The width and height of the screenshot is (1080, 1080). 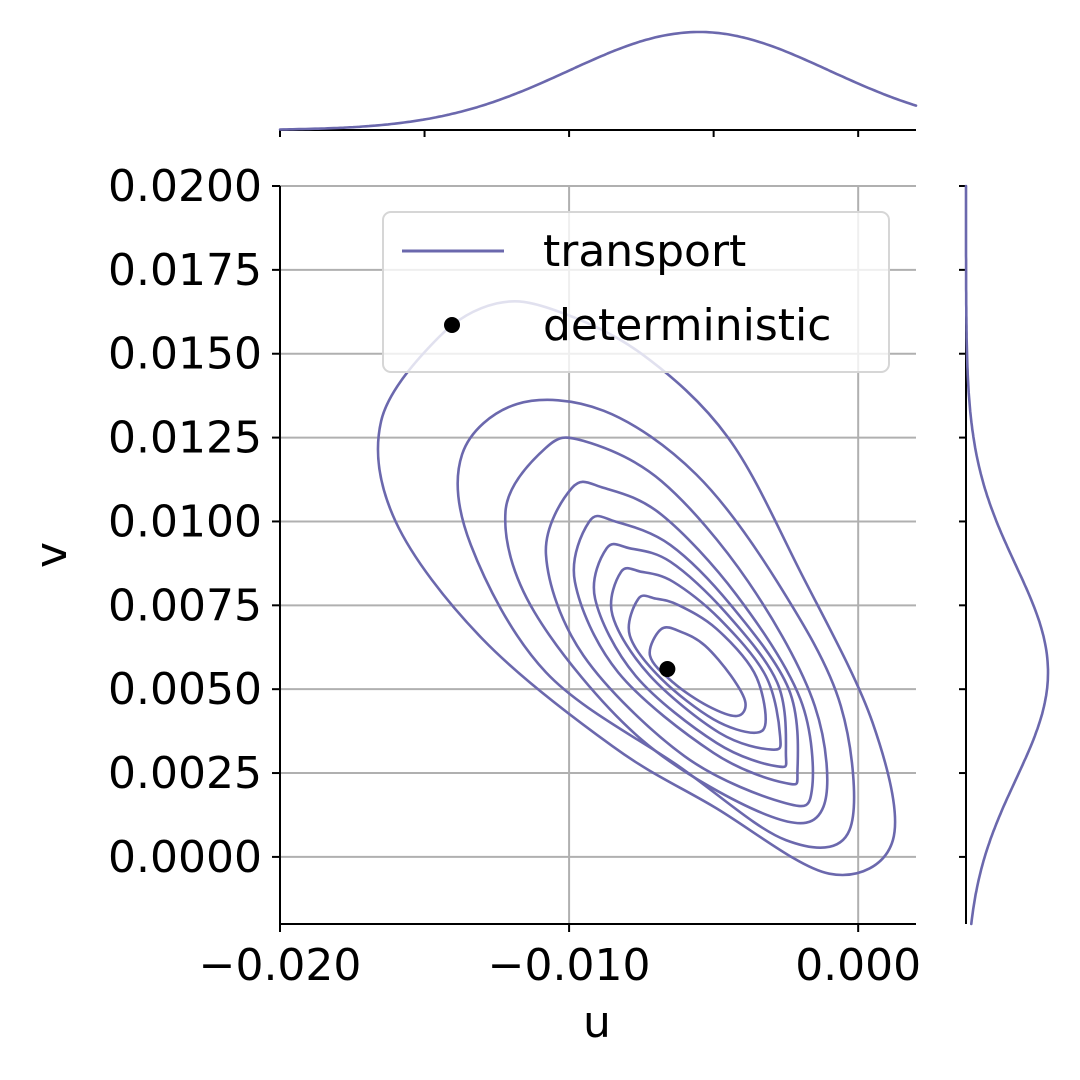 What do you see at coordinates (858, 965) in the screenshot?
I see `x-tick-label: 0.000` at bounding box center [858, 965].